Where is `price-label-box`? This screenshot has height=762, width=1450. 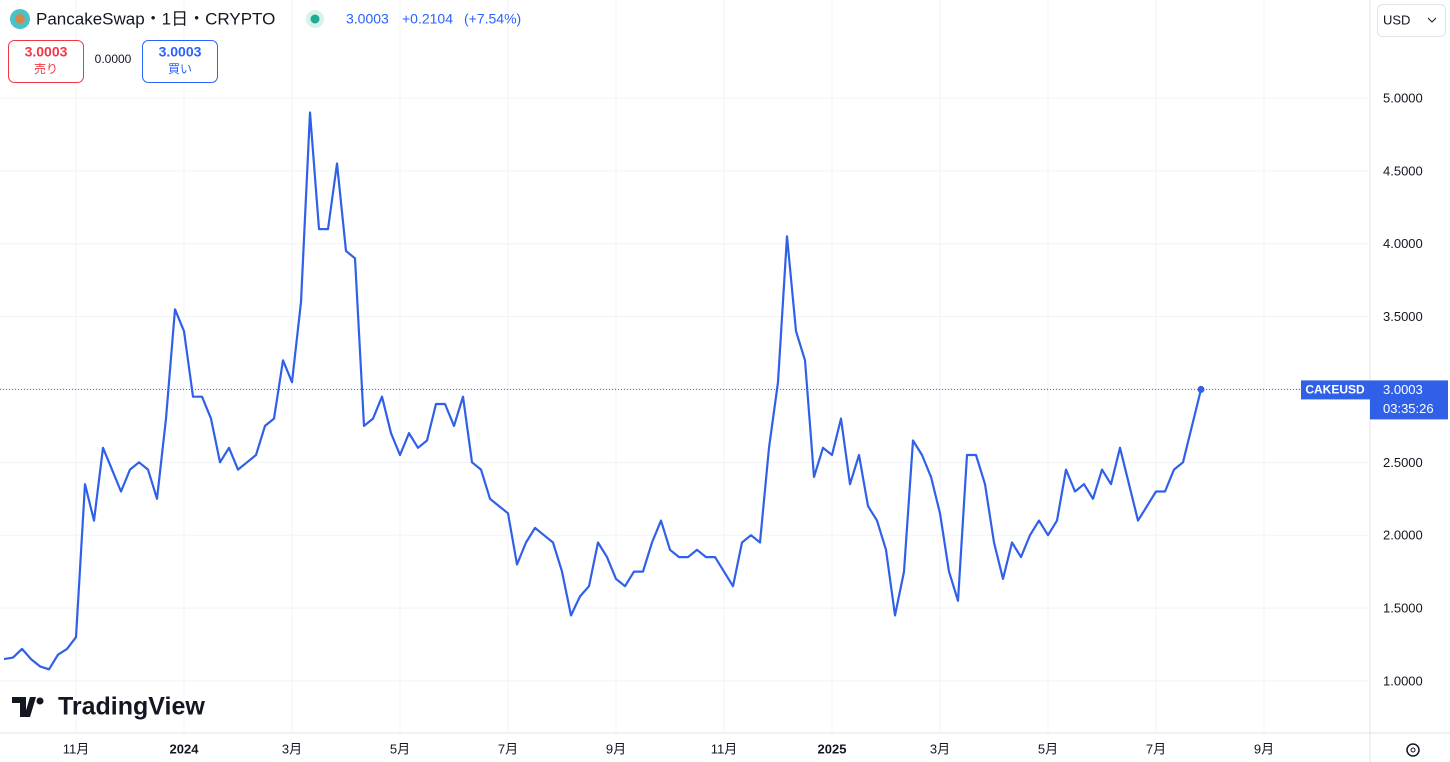 price-label-box is located at coordinates (1409, 400).